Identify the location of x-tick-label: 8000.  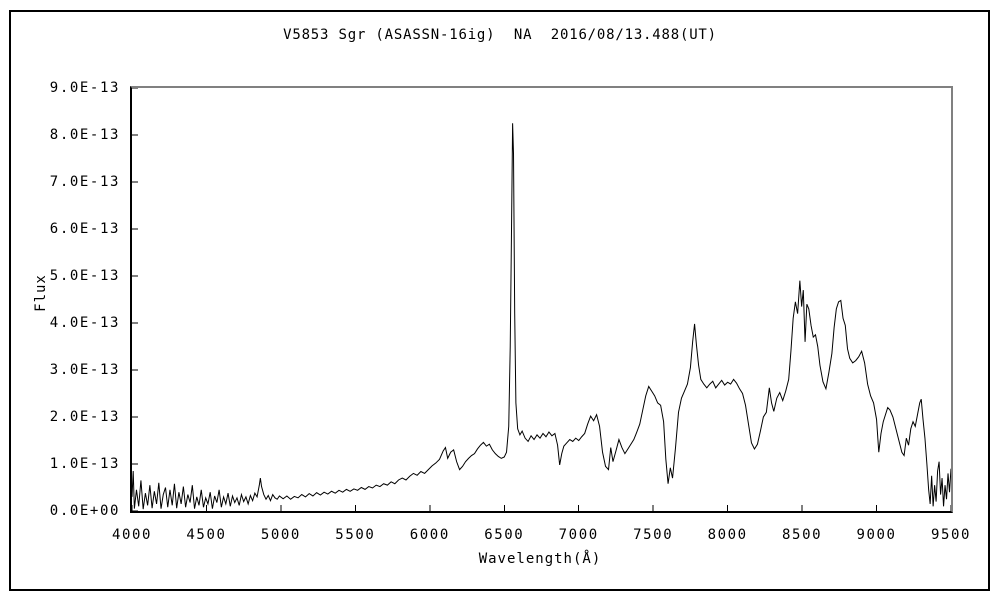
(727, 535).